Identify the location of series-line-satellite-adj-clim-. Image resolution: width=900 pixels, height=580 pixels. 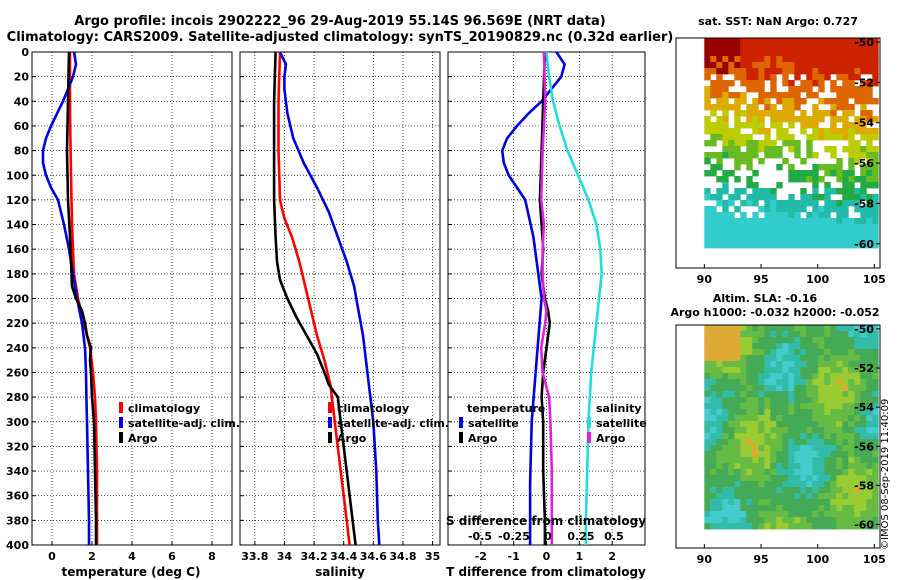
(329, 298).